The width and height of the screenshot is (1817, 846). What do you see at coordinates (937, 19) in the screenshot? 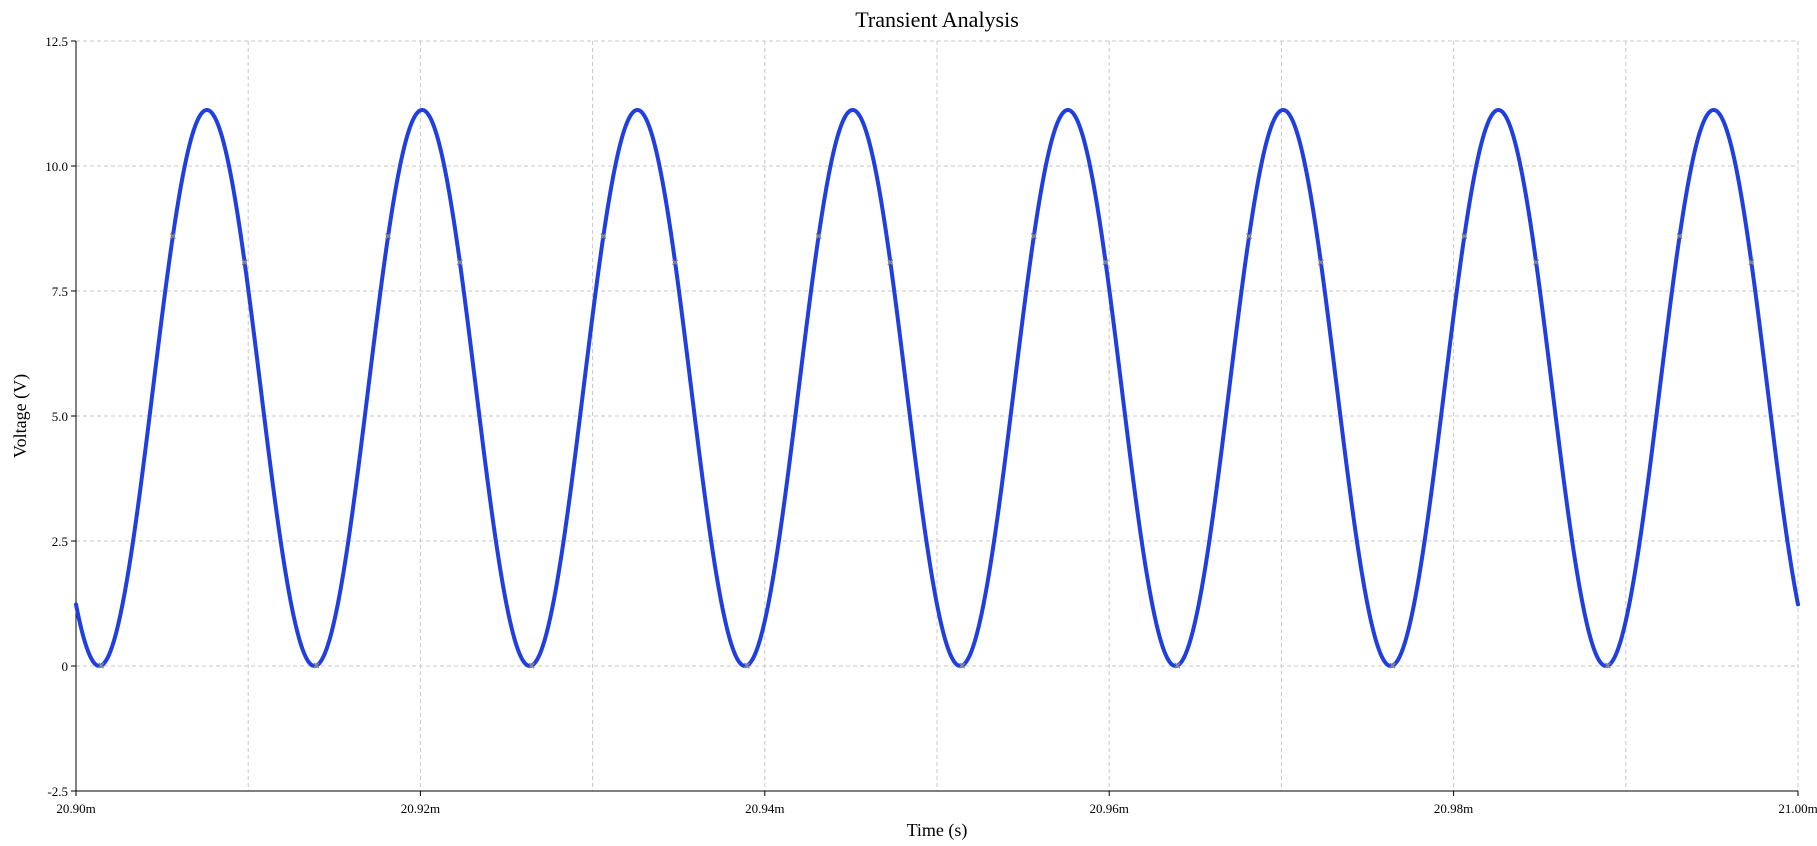
I see `chart-title: Transient Analysis` at bounding box center [937, 19].